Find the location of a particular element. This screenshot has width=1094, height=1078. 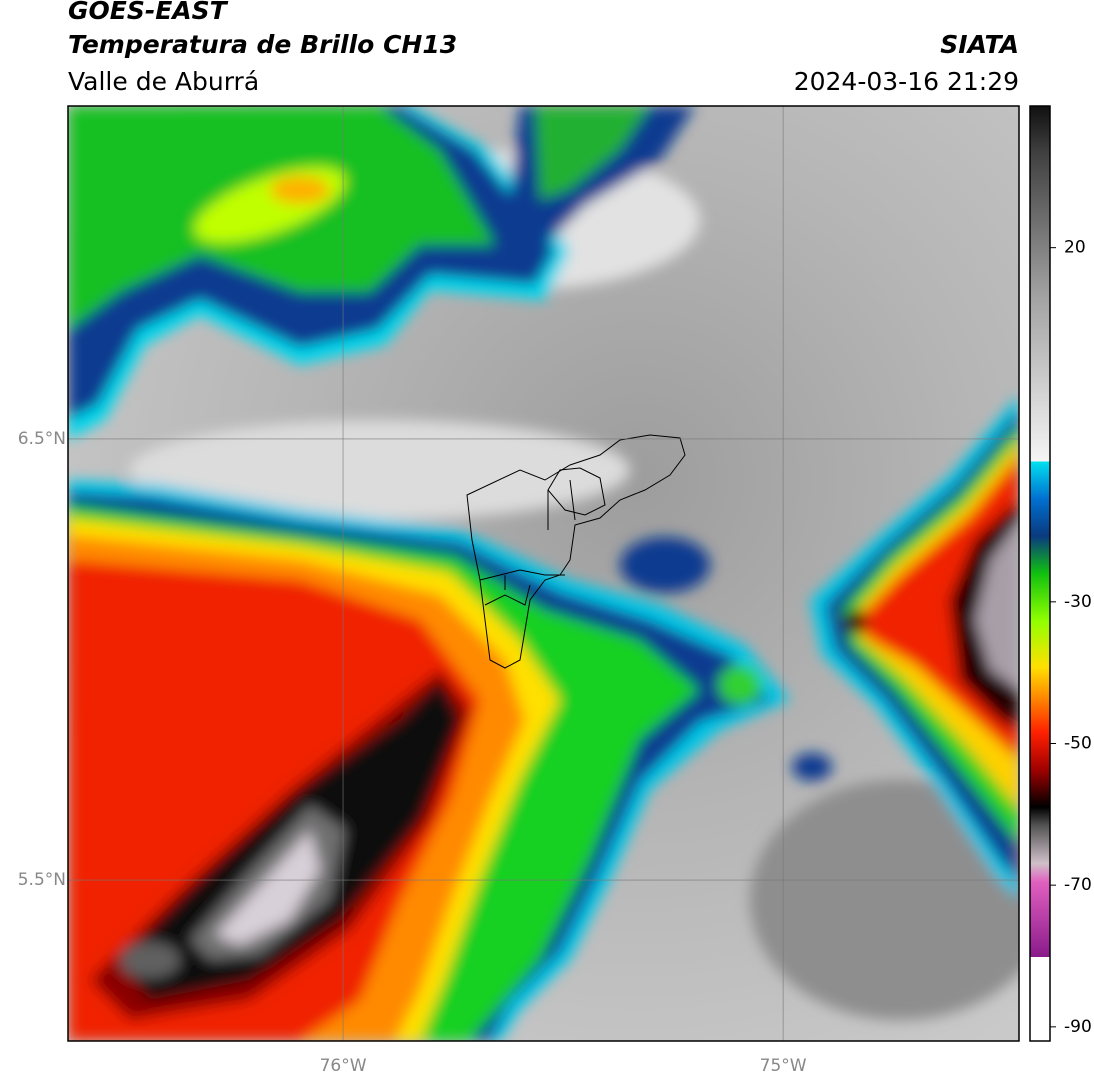

valle-outline is located at coordinates (576, 551).